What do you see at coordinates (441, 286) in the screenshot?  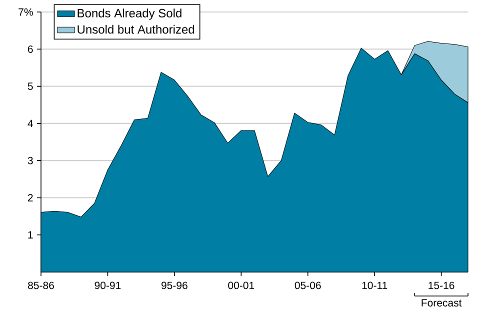 I see `x-tick-label: 15-16` at bounding box center [441, 286].